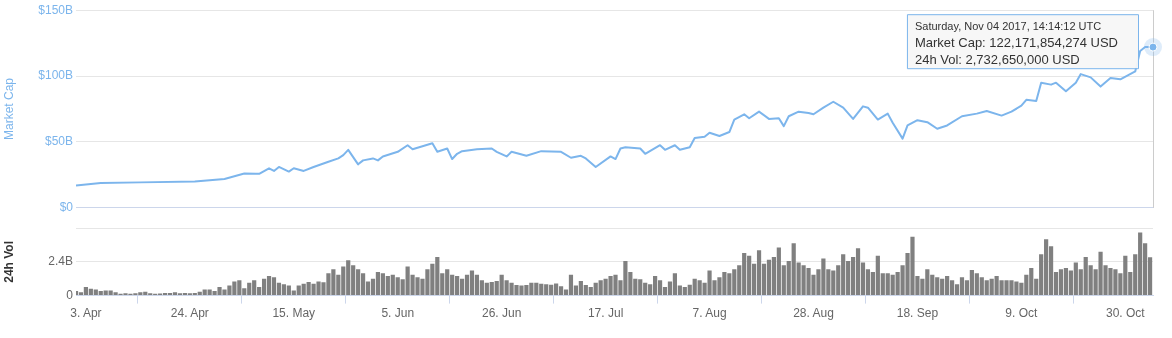 The image size is (1172, 338). I want to click on y-tick-label: 0, so click(70, 294).